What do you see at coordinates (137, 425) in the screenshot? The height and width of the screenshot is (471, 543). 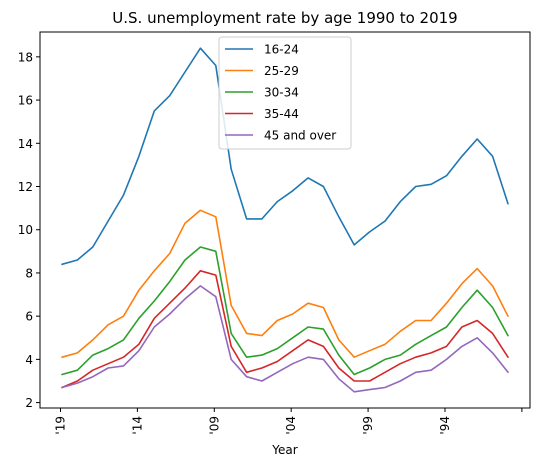 I see `x-tick-label: '14` at bounding box center [137, 425].